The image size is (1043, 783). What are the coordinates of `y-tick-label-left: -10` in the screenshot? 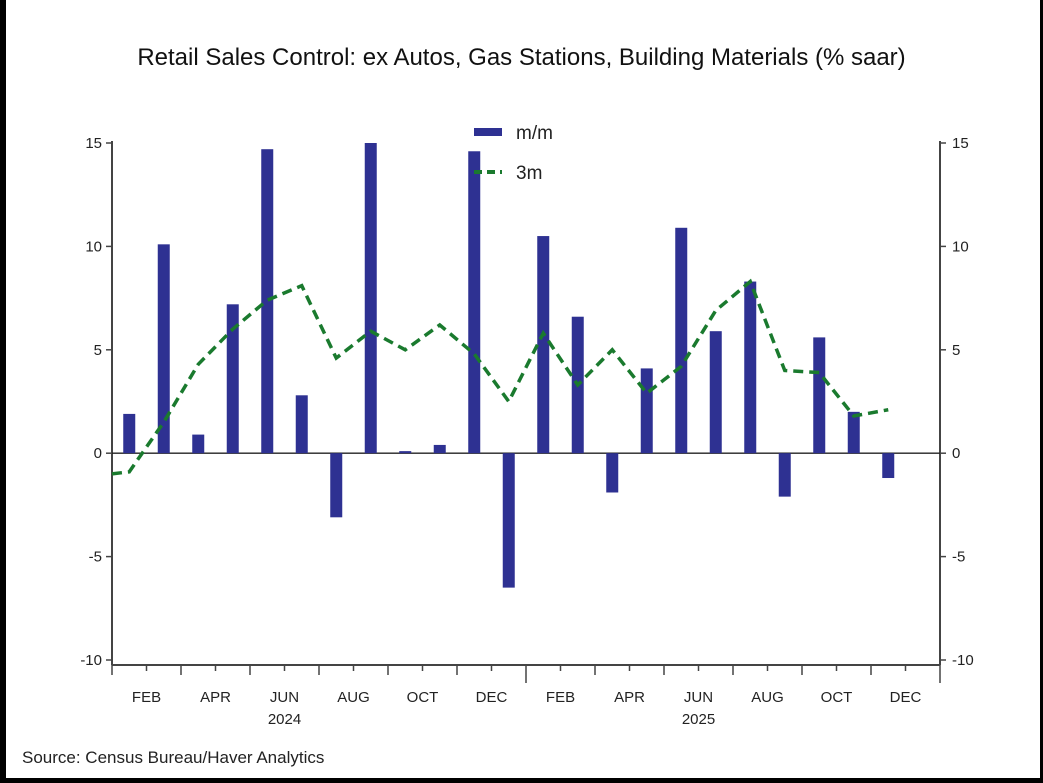 It's located at (91, 660).